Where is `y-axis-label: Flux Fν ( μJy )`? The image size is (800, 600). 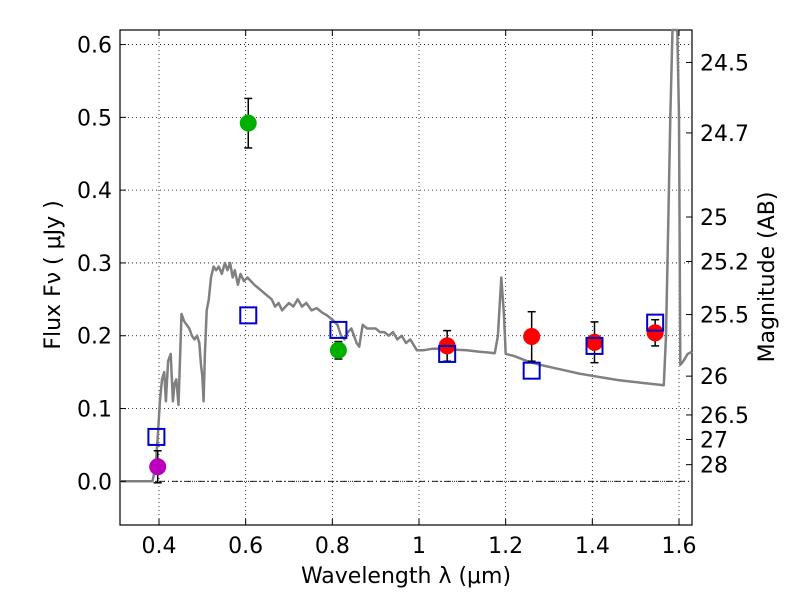 y-axis-label: Flux Fν ( μJy ) is located at coordinates (53, 274).